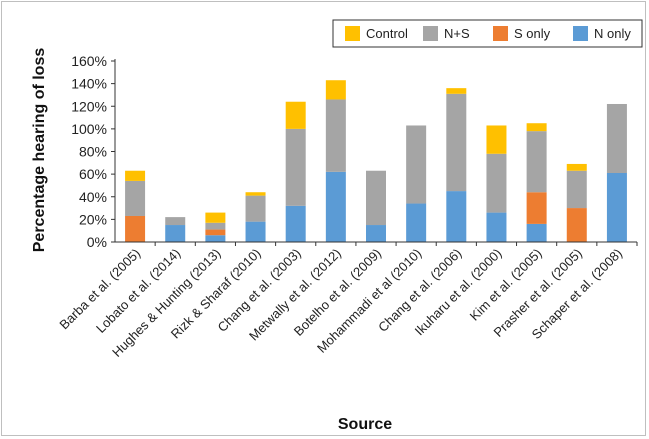  I want to click on legend-swatch-control, so click(352, 33).